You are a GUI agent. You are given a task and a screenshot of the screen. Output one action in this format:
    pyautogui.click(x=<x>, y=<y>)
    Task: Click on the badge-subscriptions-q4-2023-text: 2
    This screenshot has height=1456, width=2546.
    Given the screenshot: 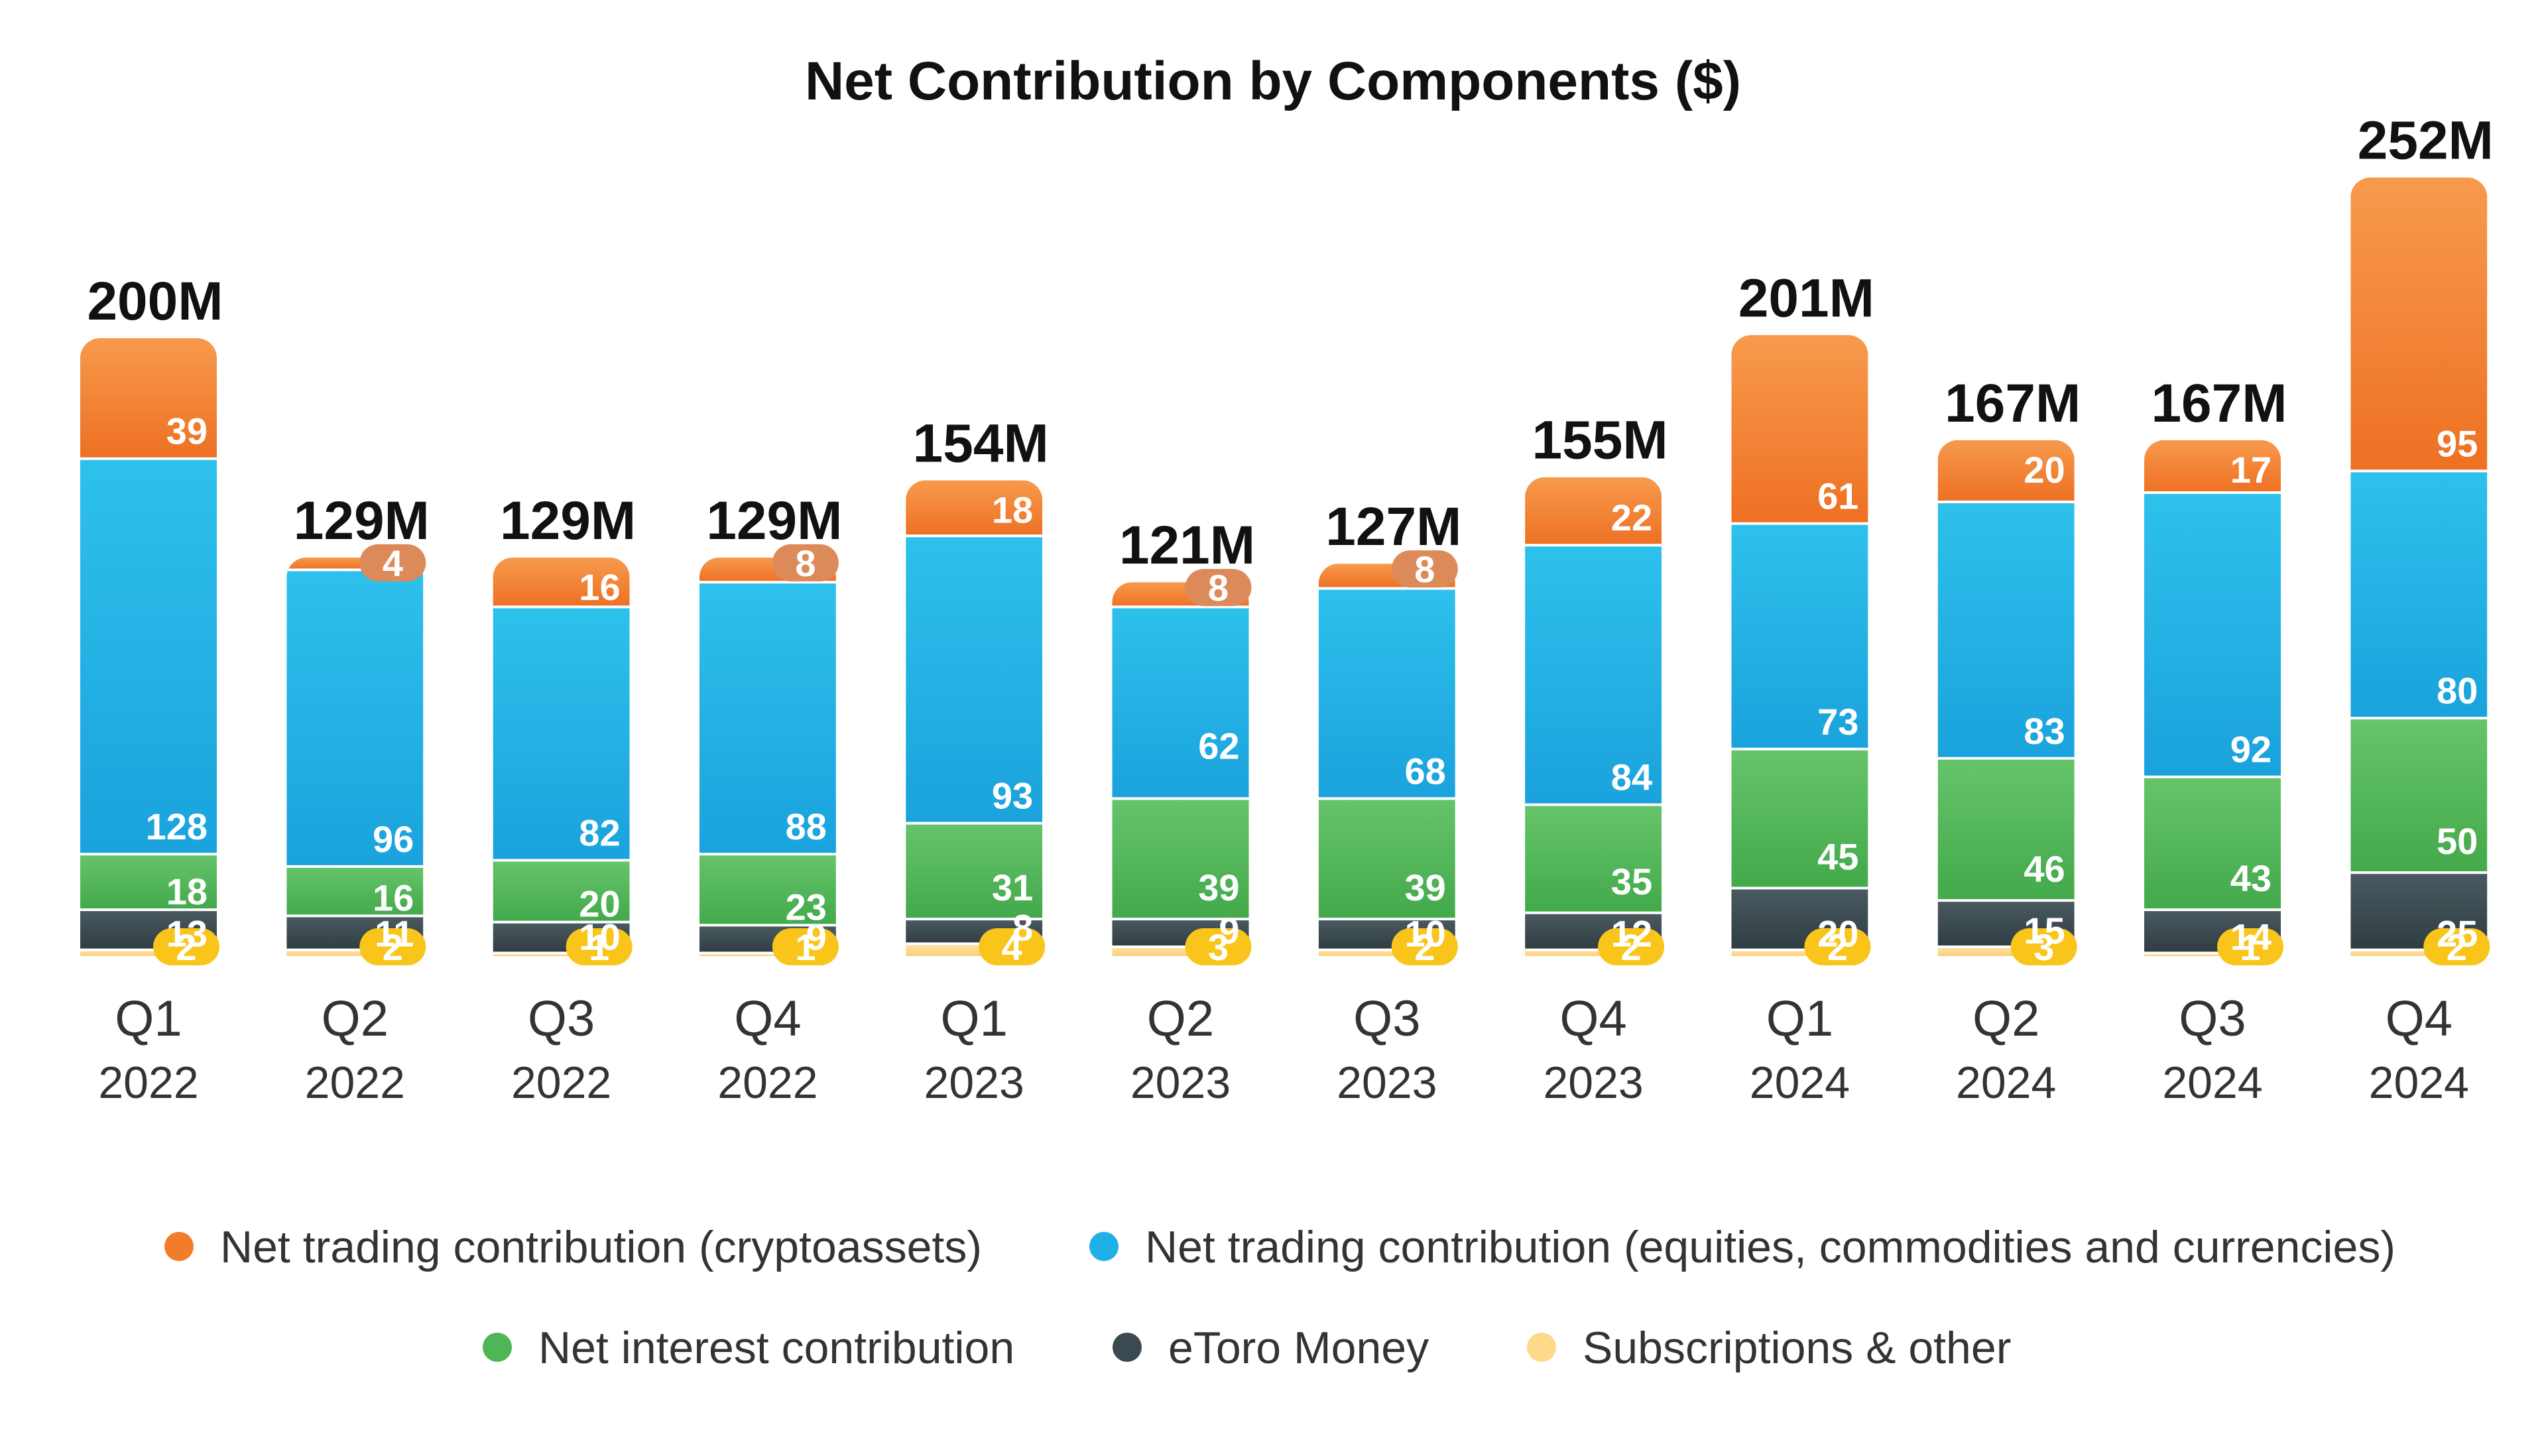 What is the action you would take?
    pyautogui.click(x=1631, y=947)
    